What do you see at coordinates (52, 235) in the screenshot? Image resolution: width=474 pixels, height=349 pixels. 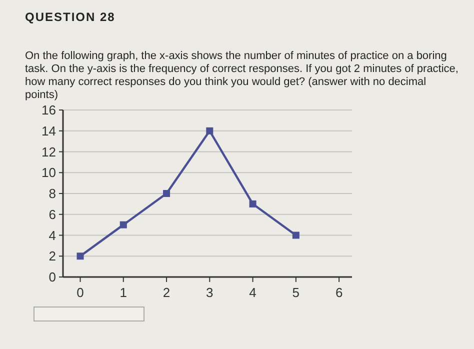 I see `y-tick-label: 4` at bounding box center [52, 235].